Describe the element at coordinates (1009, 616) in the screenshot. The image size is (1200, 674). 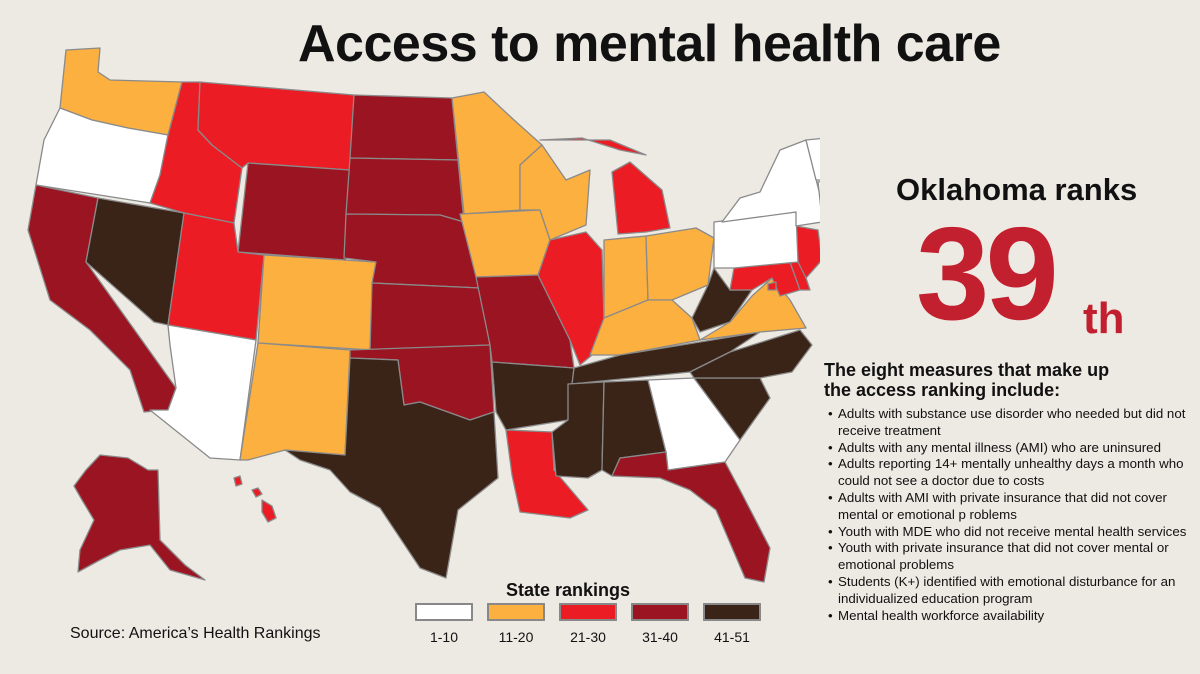
I see `measure-item: Mental health workforce availability` at that location.